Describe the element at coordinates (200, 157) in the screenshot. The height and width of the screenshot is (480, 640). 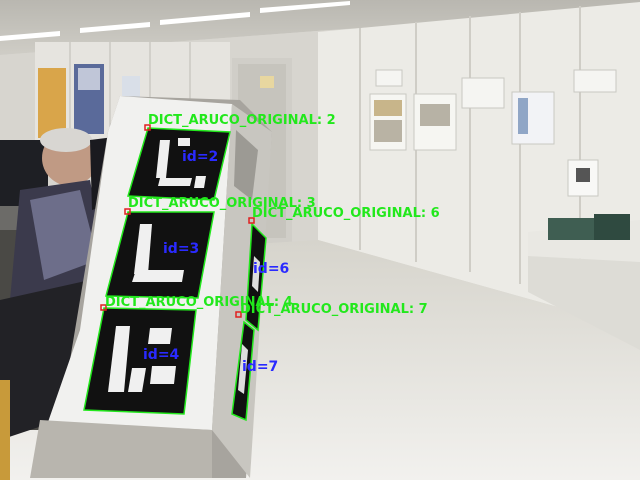
I see `marker-2-id-label: id=2` at that location.